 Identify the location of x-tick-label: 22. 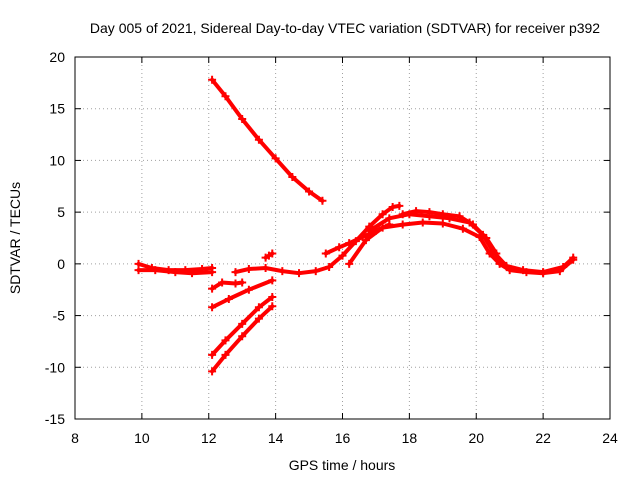
(543, 438).